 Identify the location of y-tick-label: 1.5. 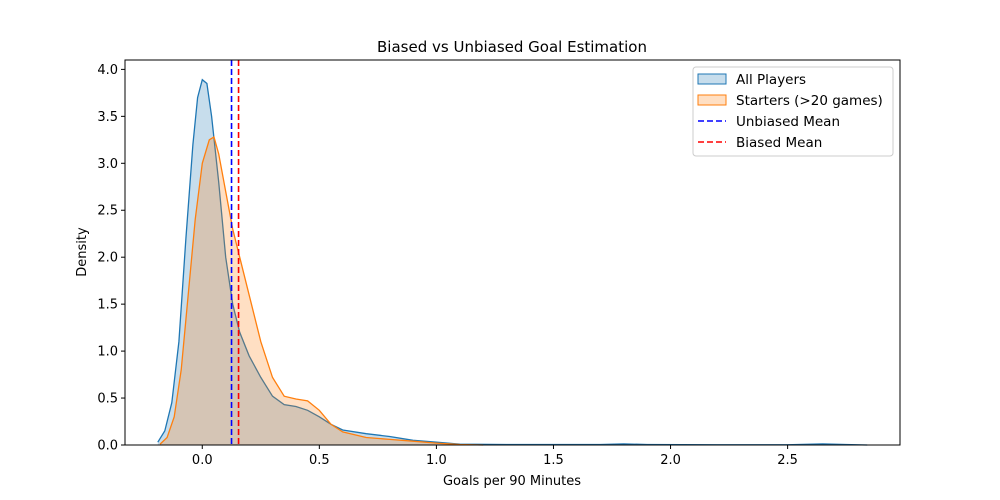
(107, 305).